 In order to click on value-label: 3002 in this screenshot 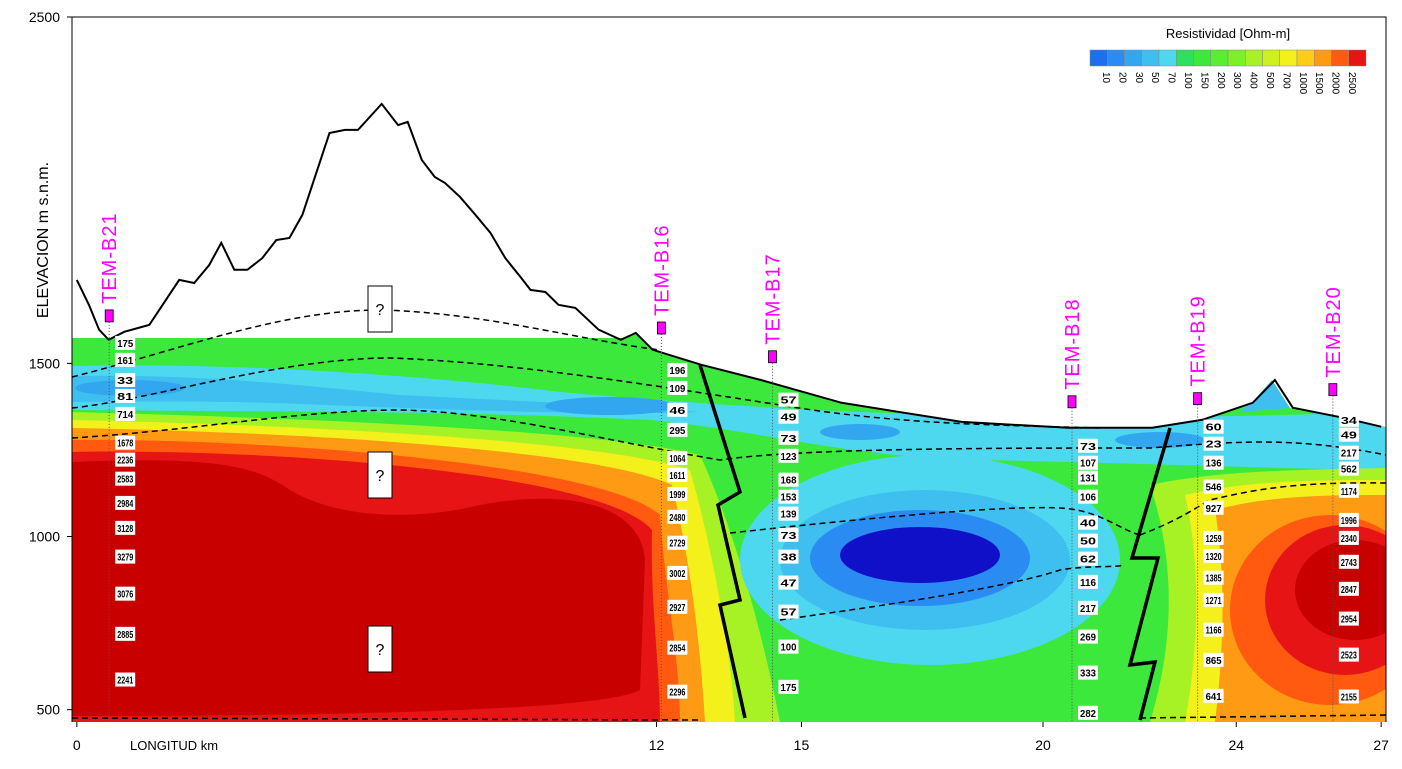, I will do `click(677, 574)`.